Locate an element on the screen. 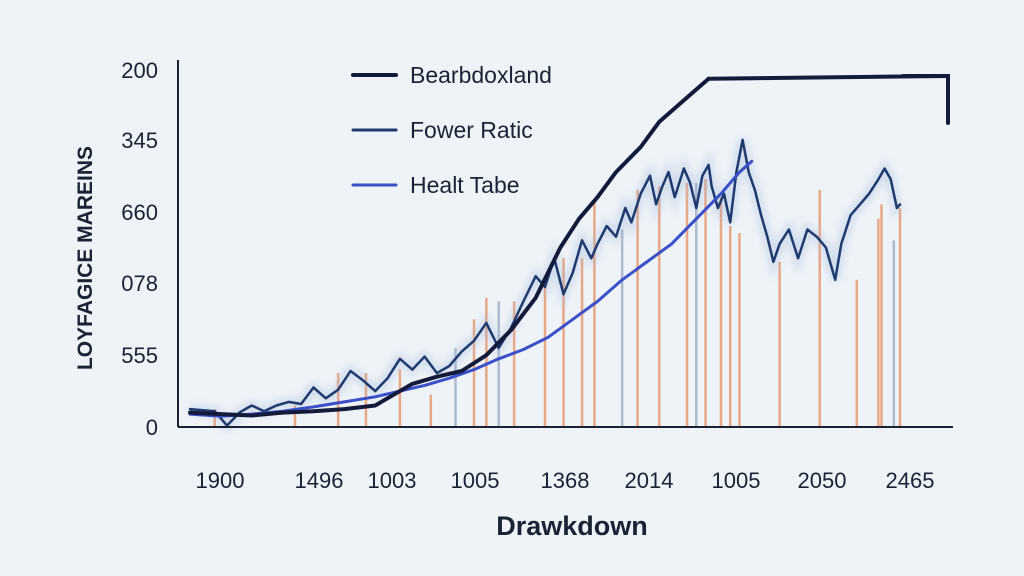  x-tick-label: 1003 is located at coordinates (392, 480).